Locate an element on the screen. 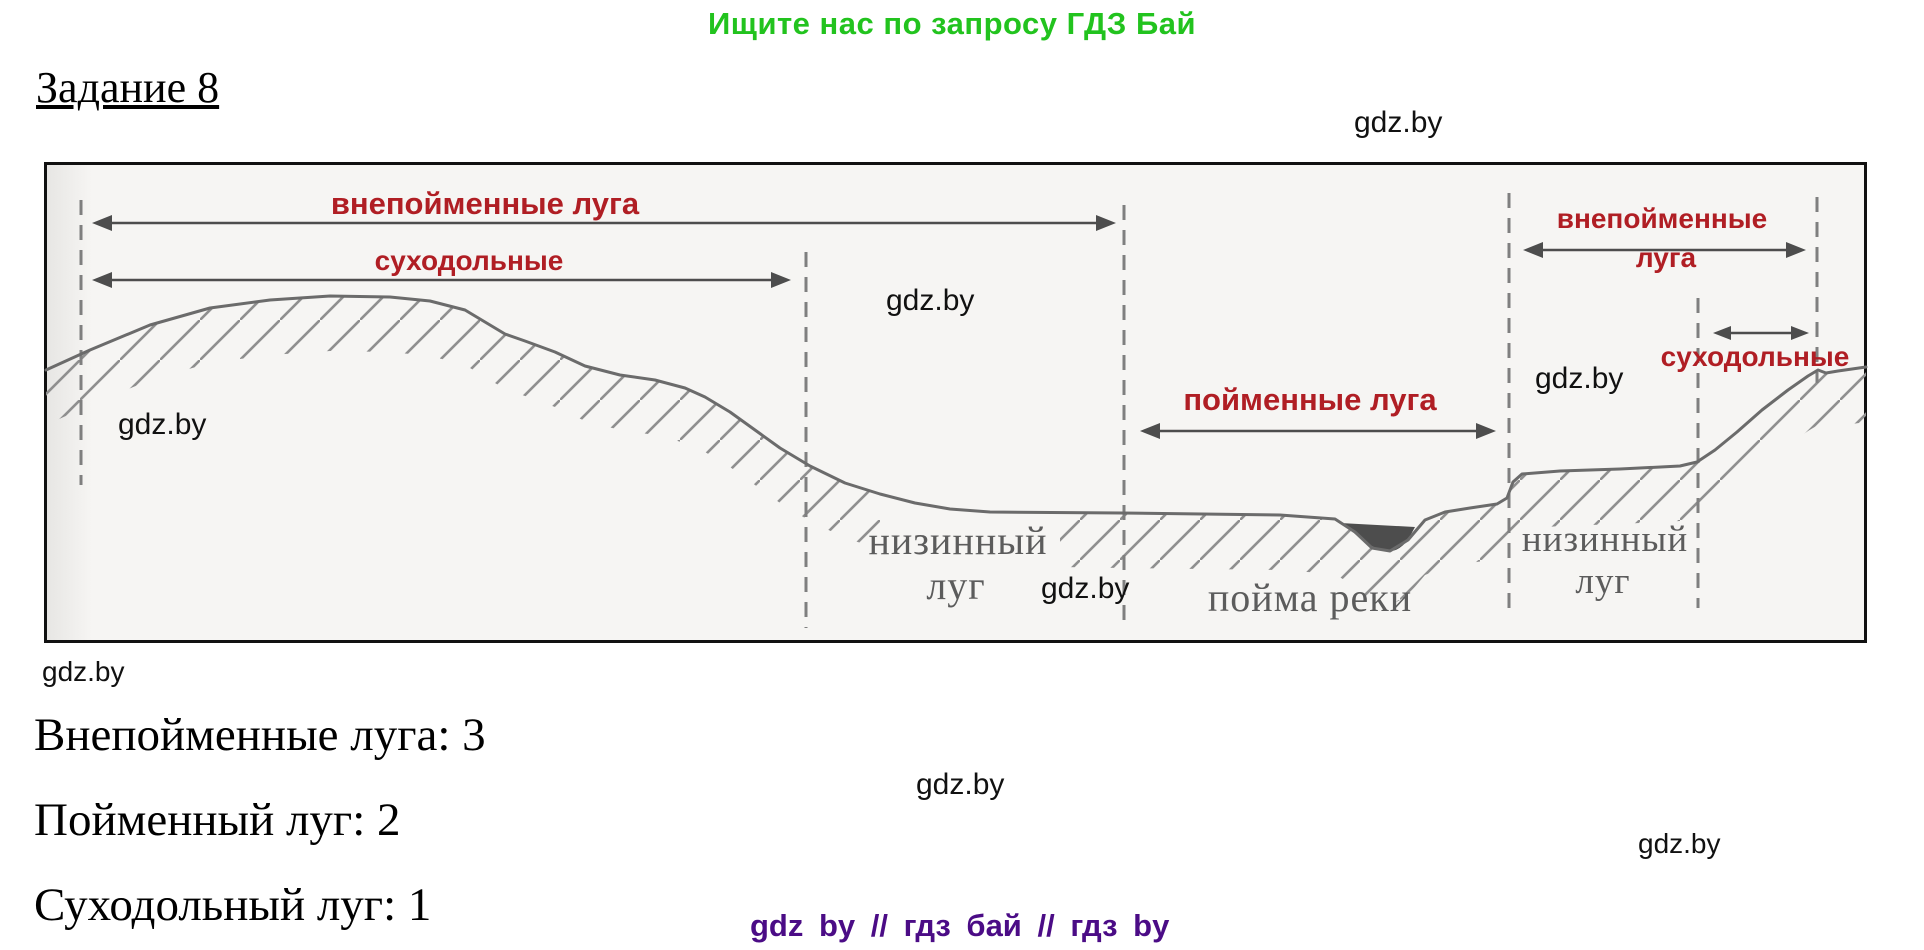 This screenshot has height=950, width=1924. task-heading: Задание 8 is located at coordinates (128, 87).